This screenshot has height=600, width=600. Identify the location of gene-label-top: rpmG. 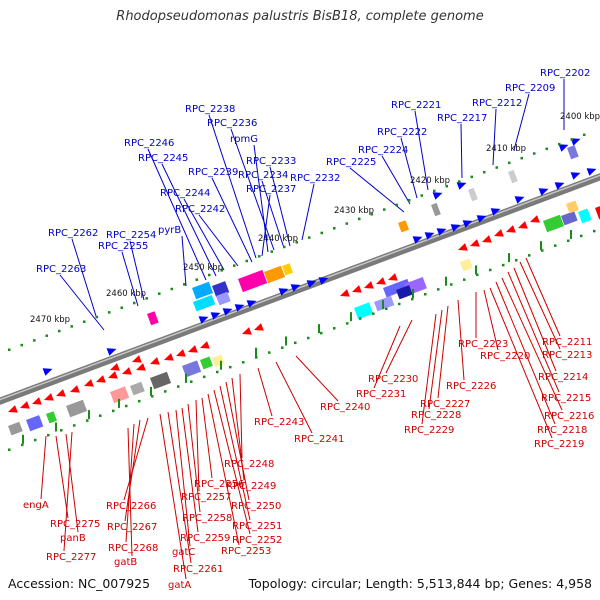
(244, 139).